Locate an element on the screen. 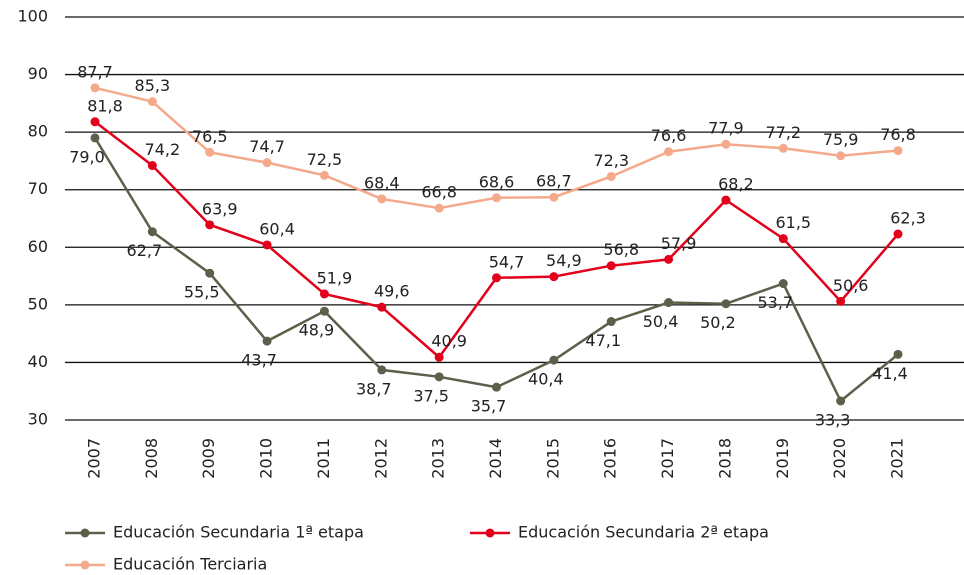  x-tick-label: 2009 is located at coordinates (208, 458).